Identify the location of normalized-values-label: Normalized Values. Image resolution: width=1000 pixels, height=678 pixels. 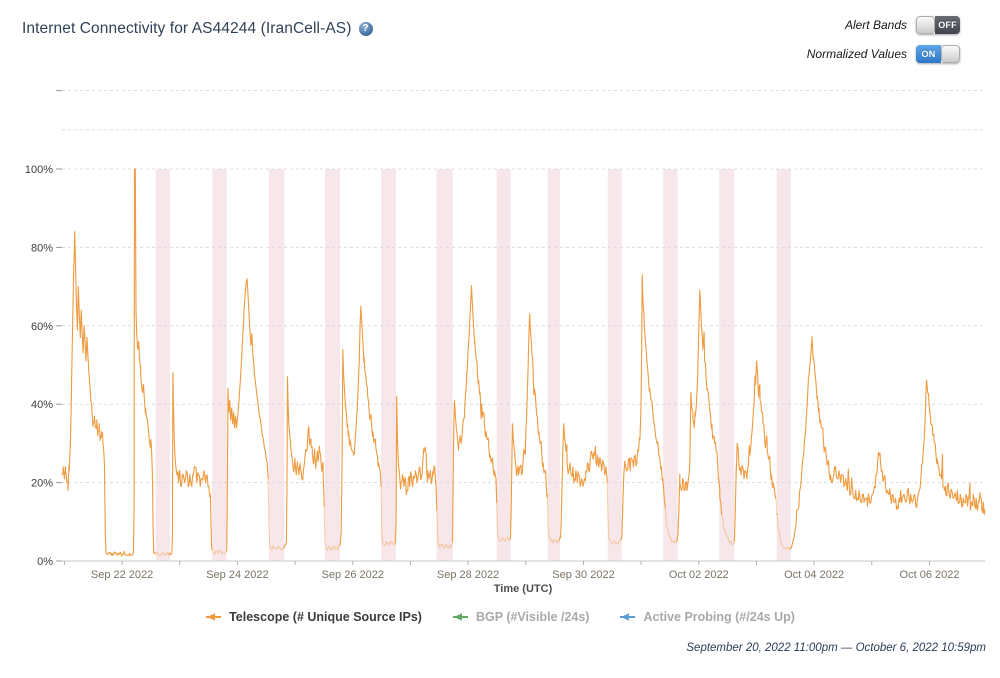
(856, 54).